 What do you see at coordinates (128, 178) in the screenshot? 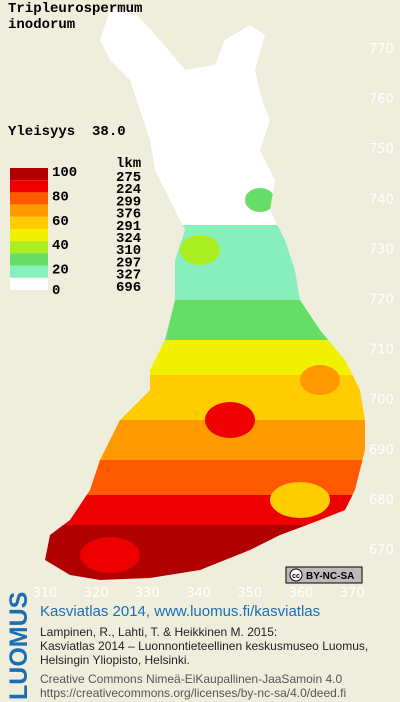
I see `legend-count: 275` at bounding box center [128, 178].